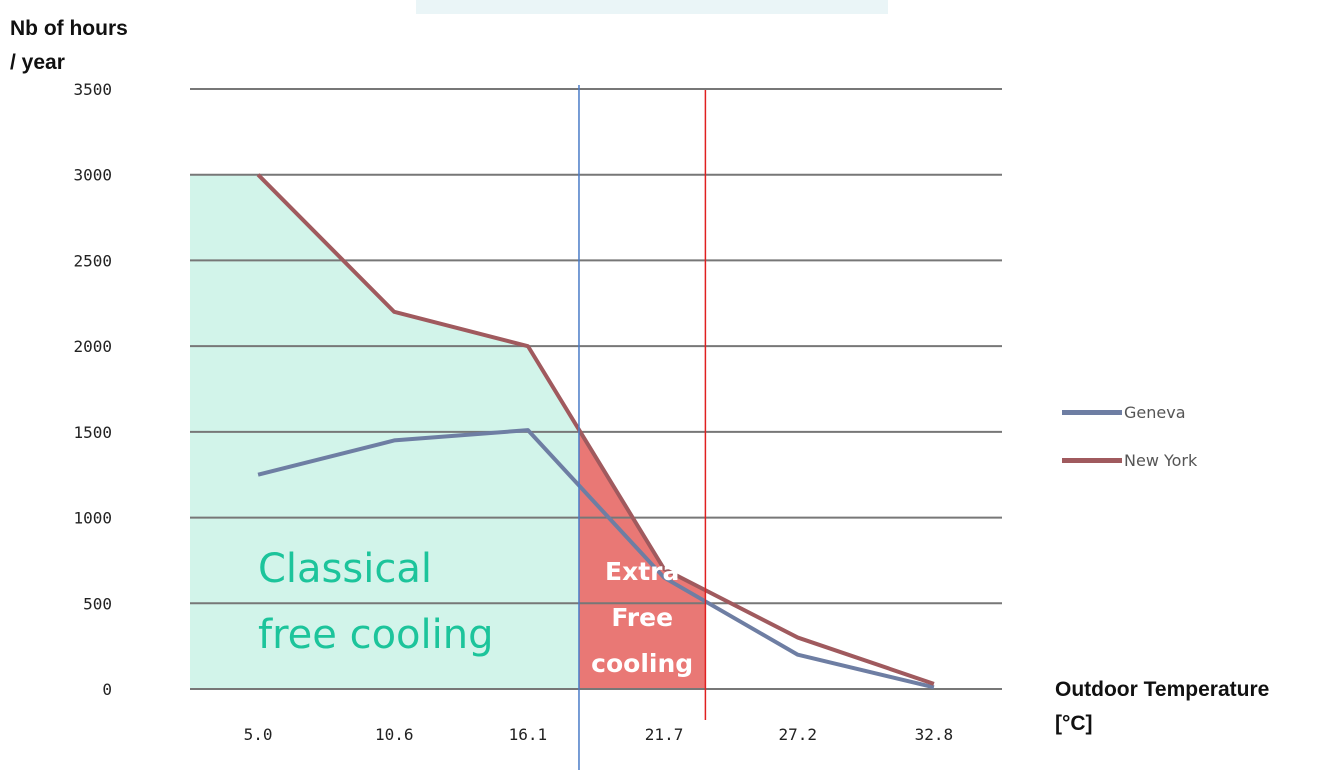 This screenshot has height=770, width=1324. Describe the element at coordinates (92, 518) in the screenshot. I see `y-tick-label: 1000` at that location.